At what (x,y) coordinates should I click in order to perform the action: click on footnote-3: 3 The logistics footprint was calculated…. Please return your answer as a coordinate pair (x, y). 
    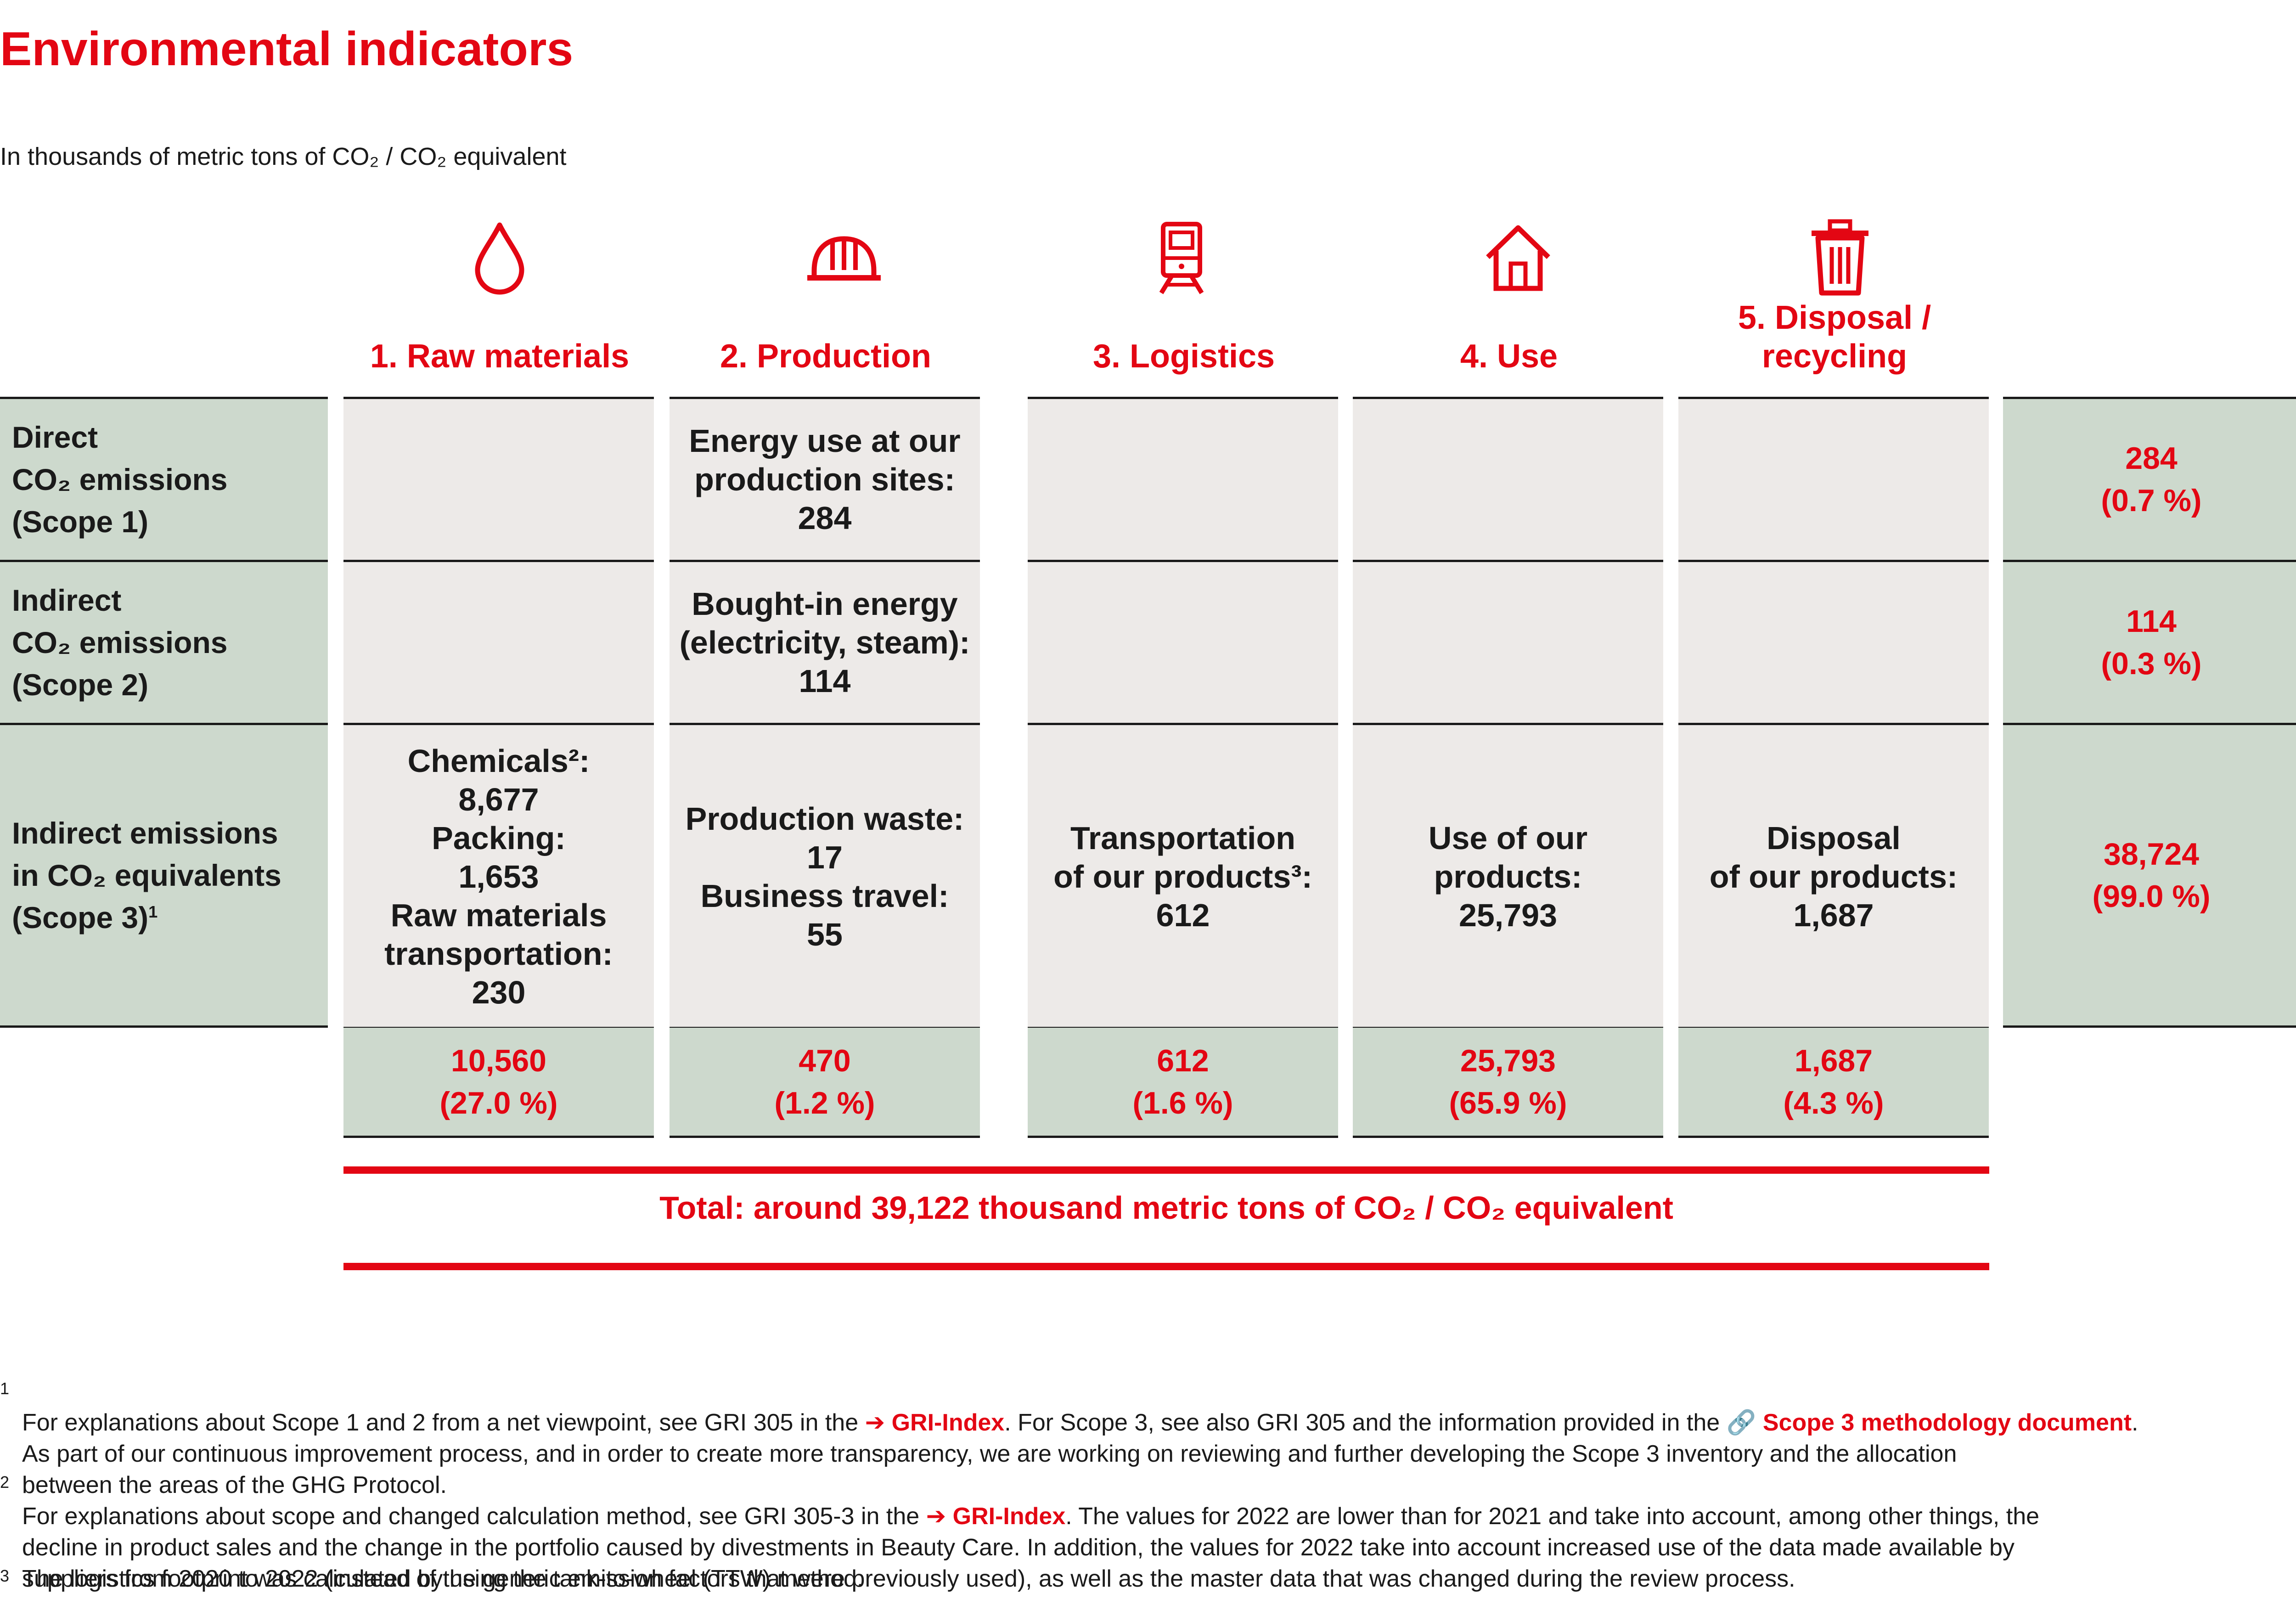
    Looking at the image, I should click on (1148, 1578).